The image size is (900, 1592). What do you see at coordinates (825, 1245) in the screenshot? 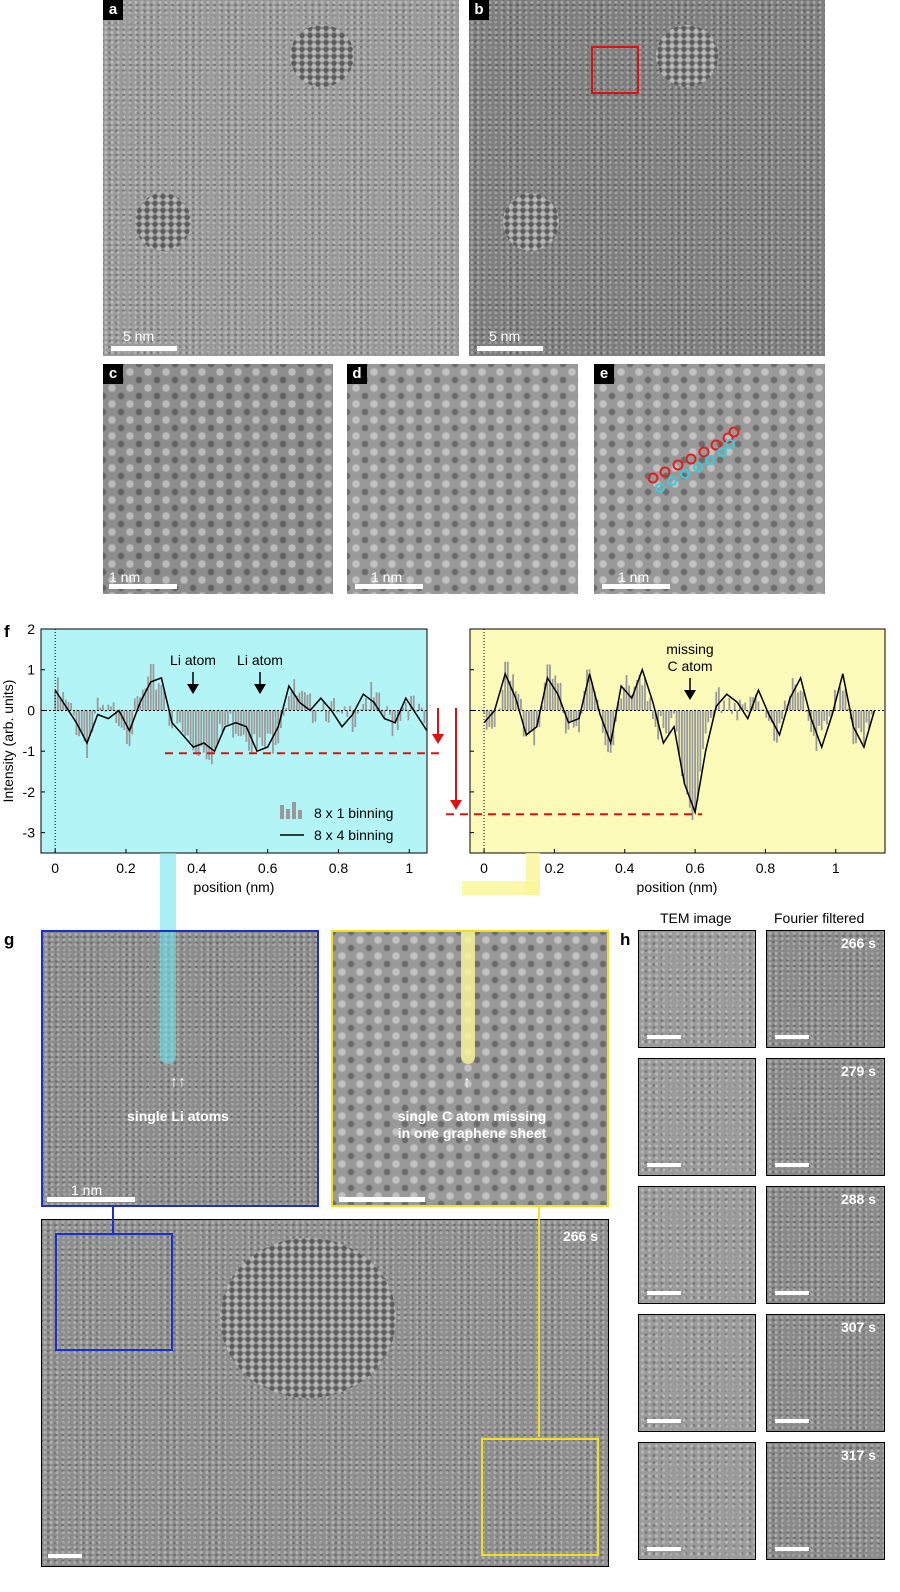
I see `fourier-filtered-tile: 288 s` at bounding box center [825, 1245].